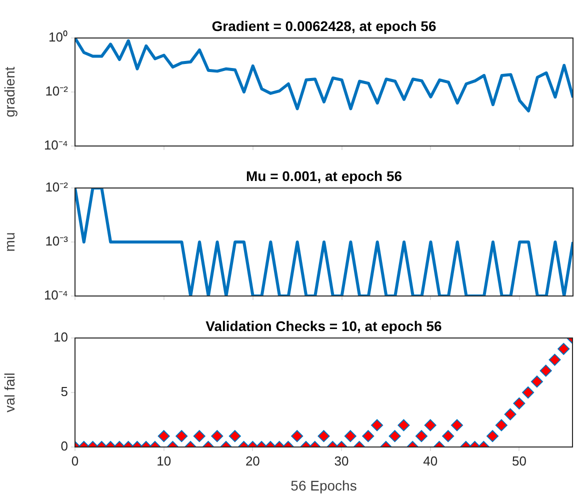 Image resolution: width=579 pixels, height=497 pixels. I want to click on y-axis-title: gradient, so click(9, 92).